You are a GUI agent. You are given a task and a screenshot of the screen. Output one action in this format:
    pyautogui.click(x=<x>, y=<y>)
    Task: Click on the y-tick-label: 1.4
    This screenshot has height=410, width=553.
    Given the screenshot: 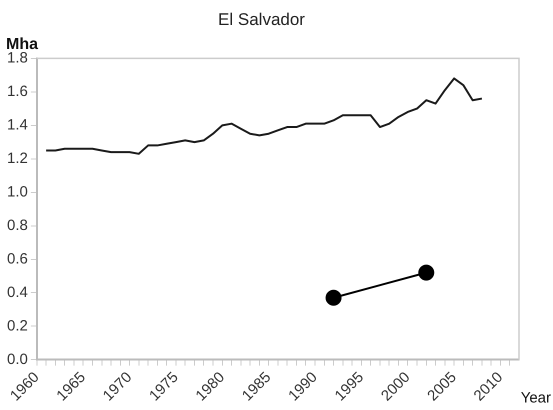 What is the action you would take?
    pyautogui.click(x=17, y=125)
    